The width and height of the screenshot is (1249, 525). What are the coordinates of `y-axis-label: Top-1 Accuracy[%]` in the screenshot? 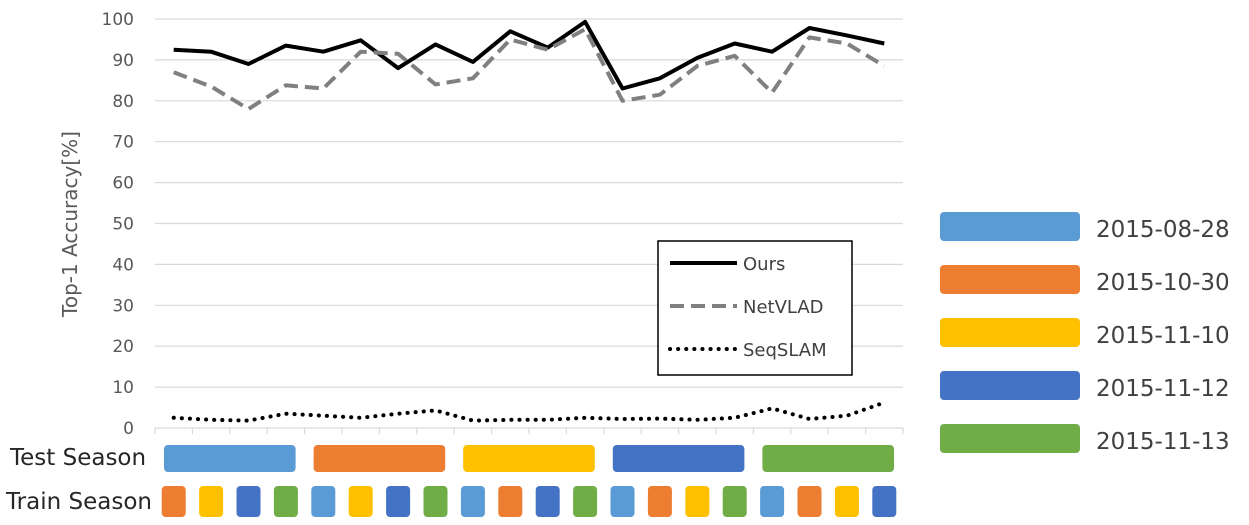 It's located at (70, 224).